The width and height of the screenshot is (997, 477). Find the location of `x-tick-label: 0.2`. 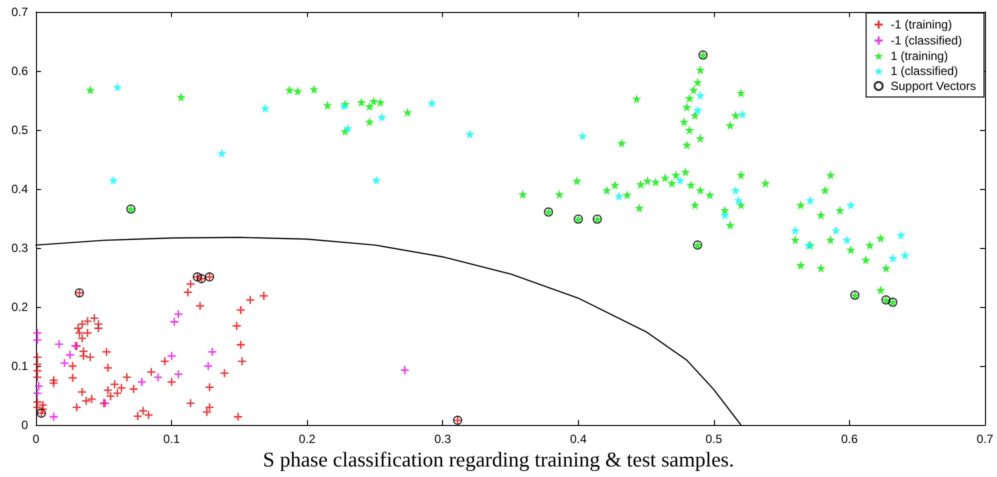

x-tick-label: 0.2 is located at coordinates (307, 439).